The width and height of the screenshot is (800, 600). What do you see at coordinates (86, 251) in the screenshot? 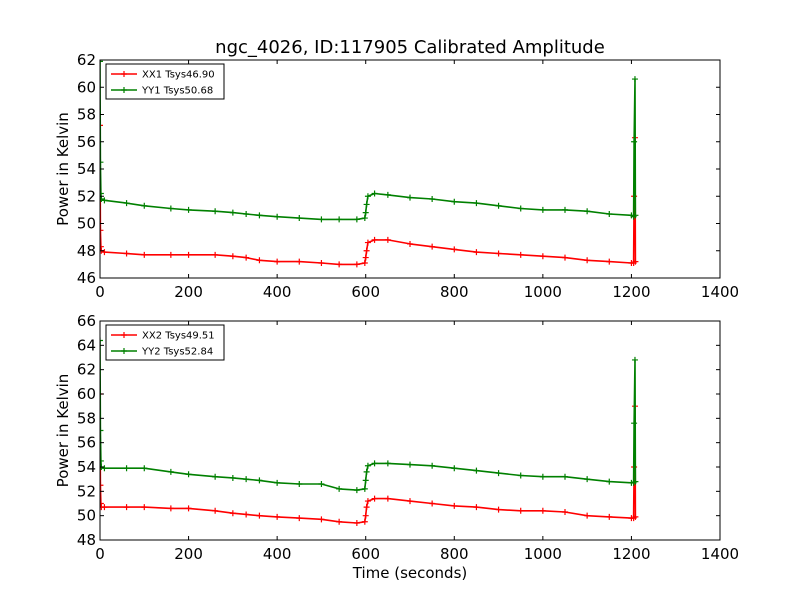
I see `y-tick-label-top-1: 48` at bounding box center [86, 251].